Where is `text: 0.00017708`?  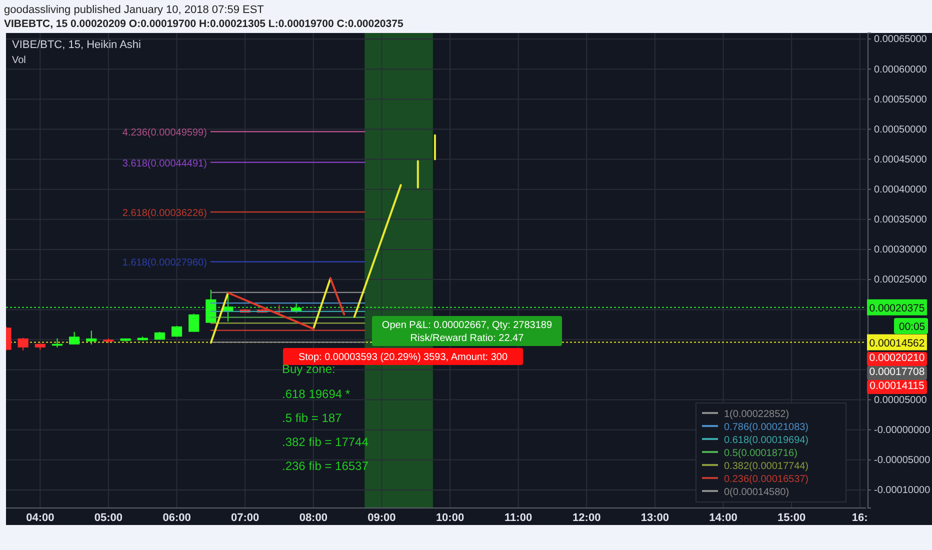
text: 0.00017708 is located at coordinates (897, 372).